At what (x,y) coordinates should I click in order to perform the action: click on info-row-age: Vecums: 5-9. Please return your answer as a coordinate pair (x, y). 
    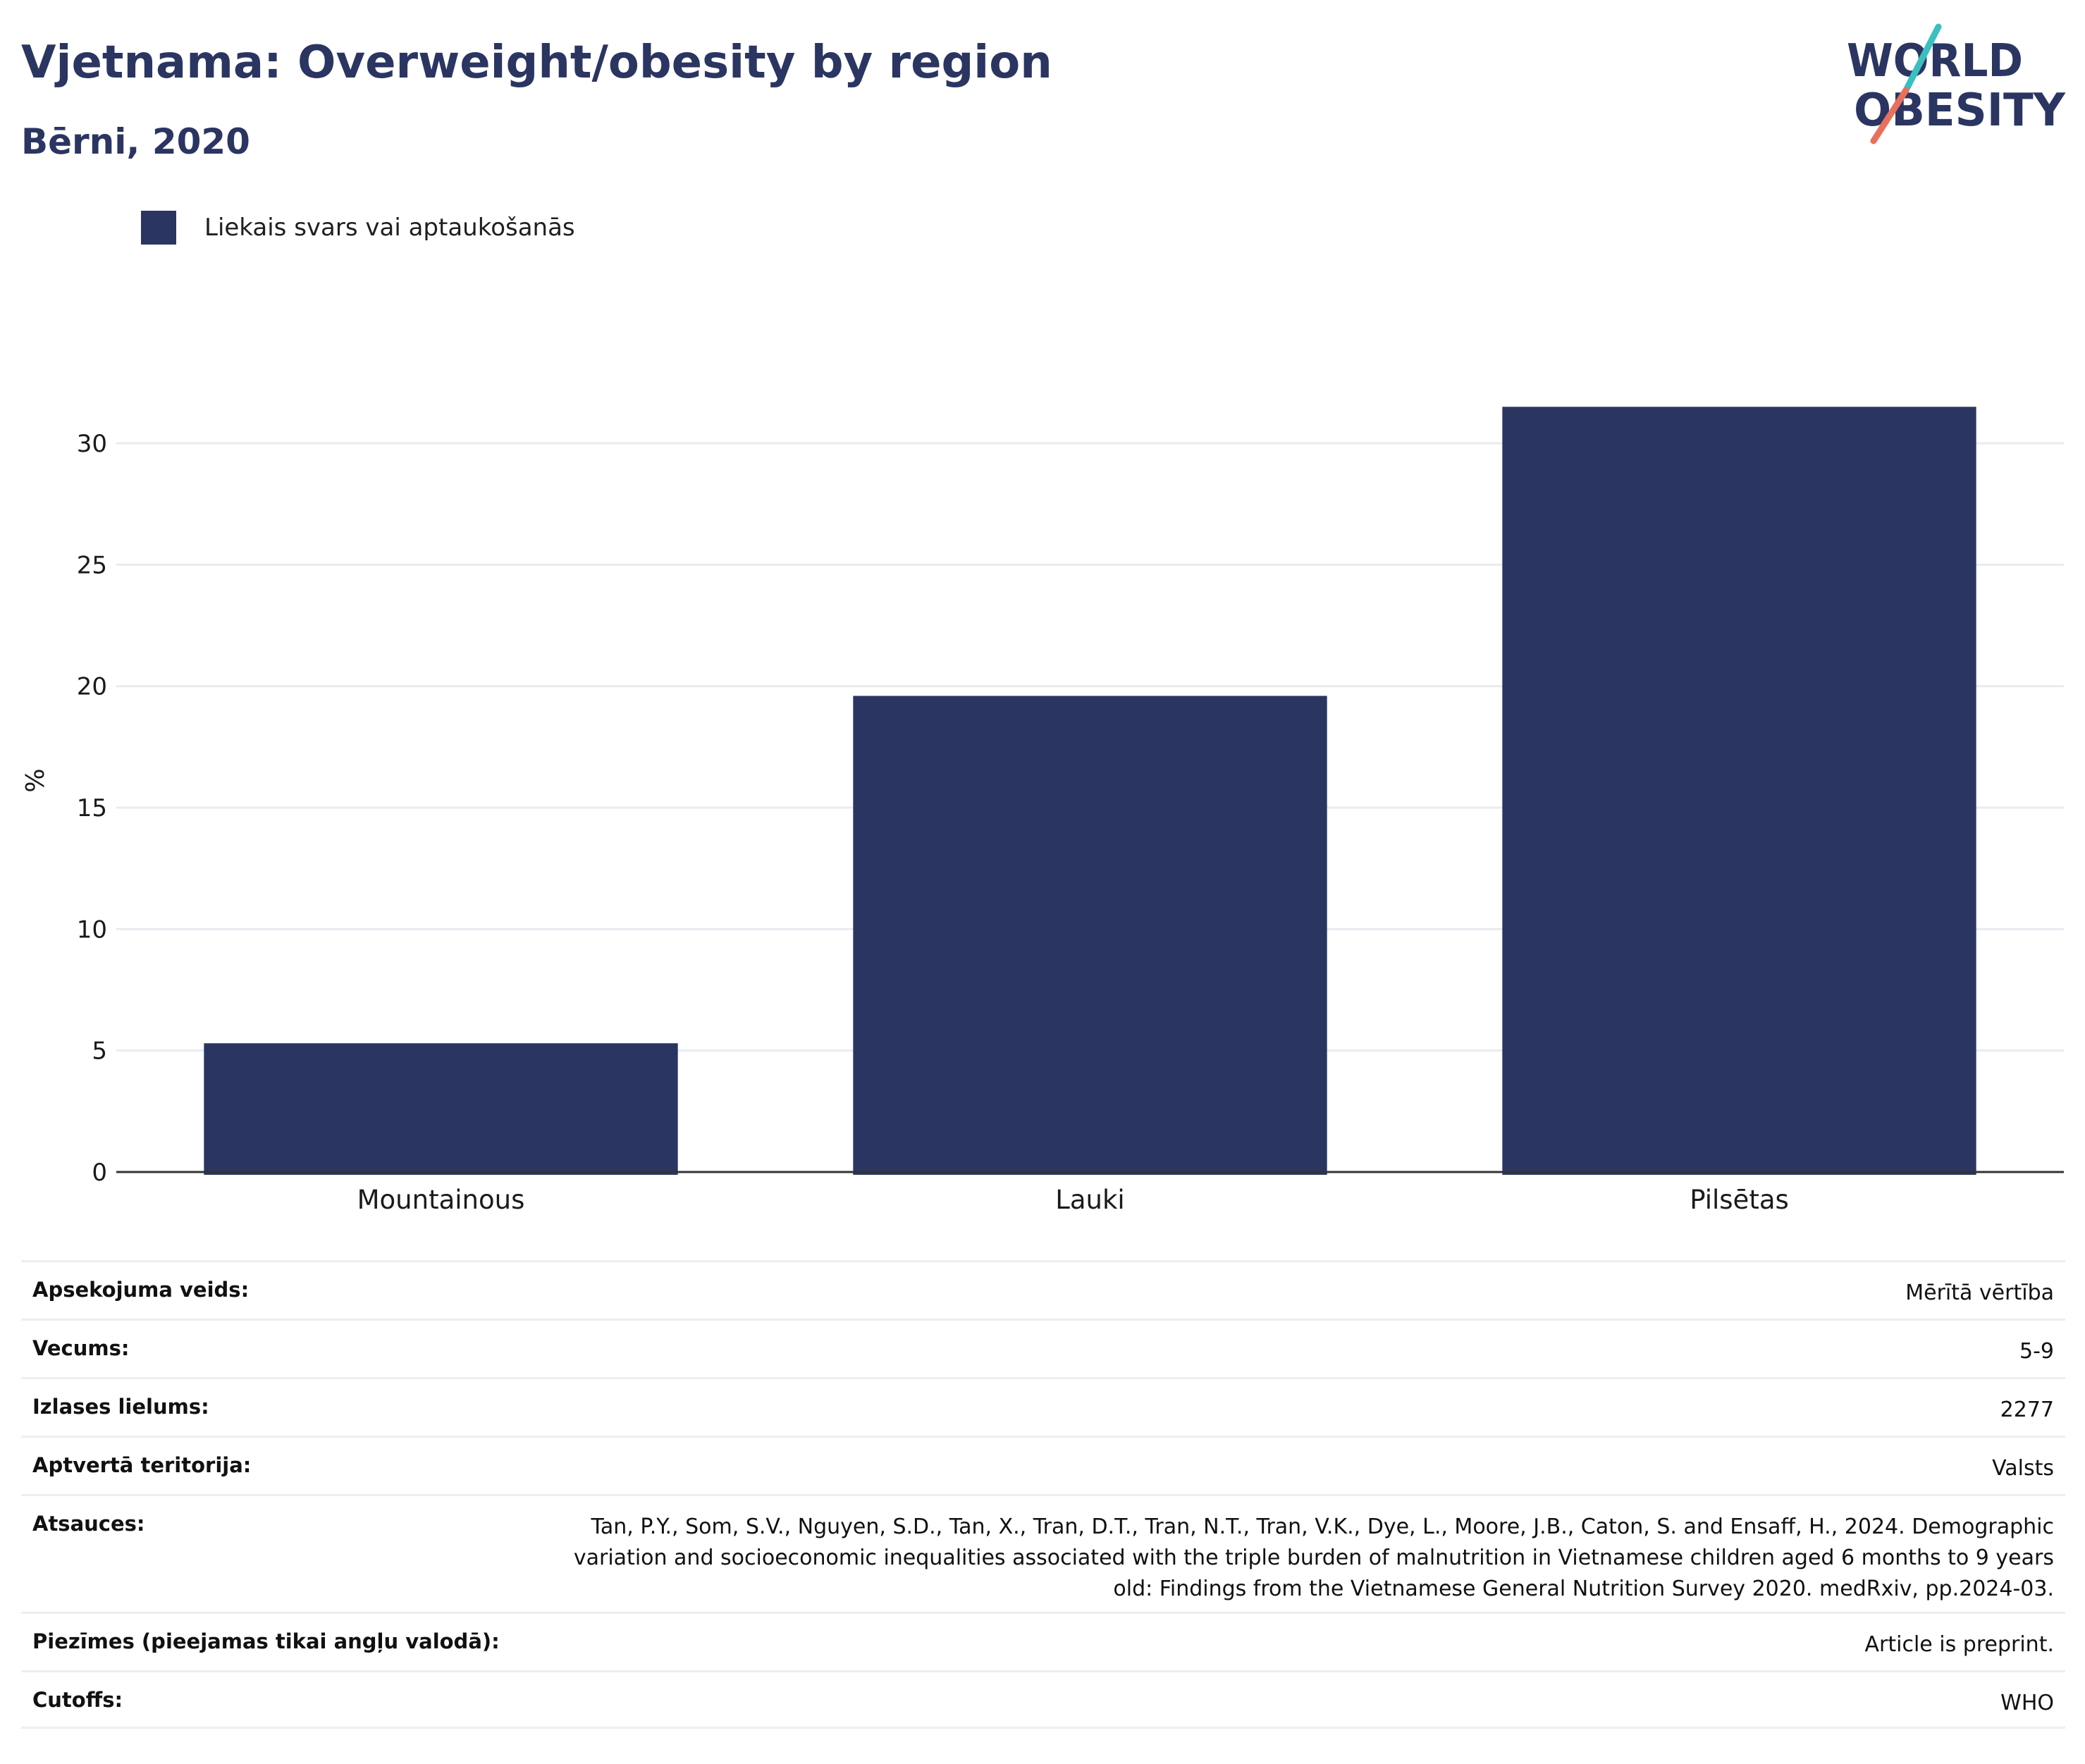
    Looking at the image, I should click on (1043, 1348).